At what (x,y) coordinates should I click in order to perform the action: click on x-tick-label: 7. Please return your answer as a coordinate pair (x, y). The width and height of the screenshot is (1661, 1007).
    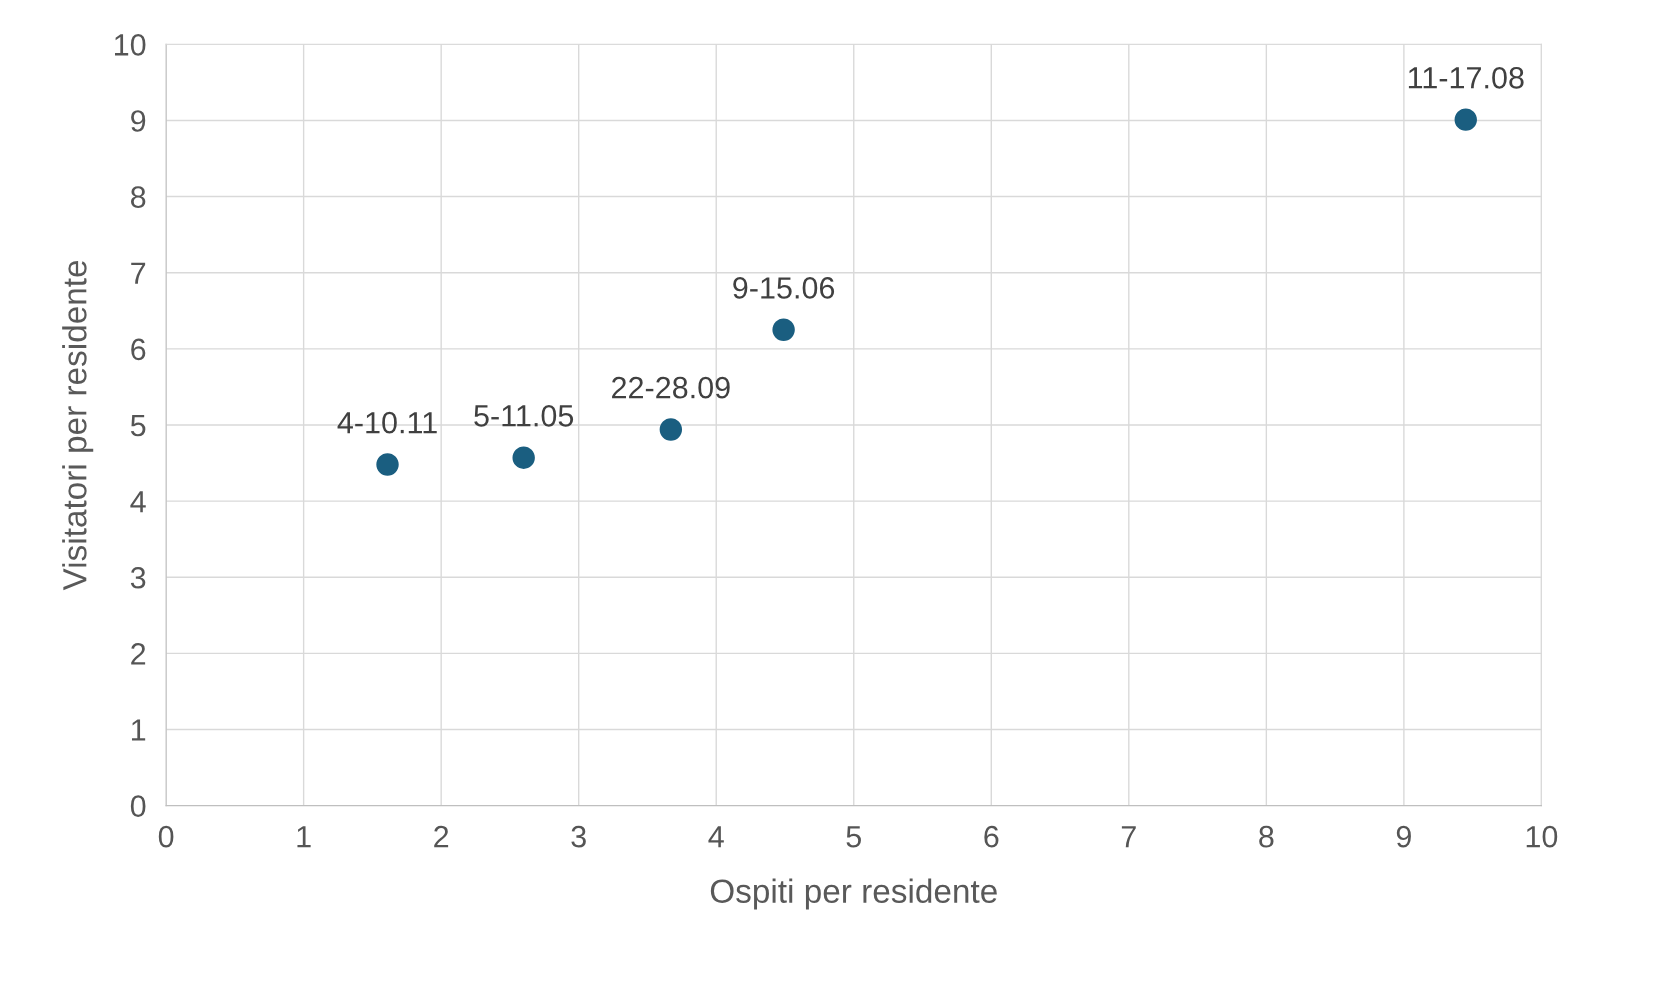
    Looking at the image, I should click on (1128, 837).